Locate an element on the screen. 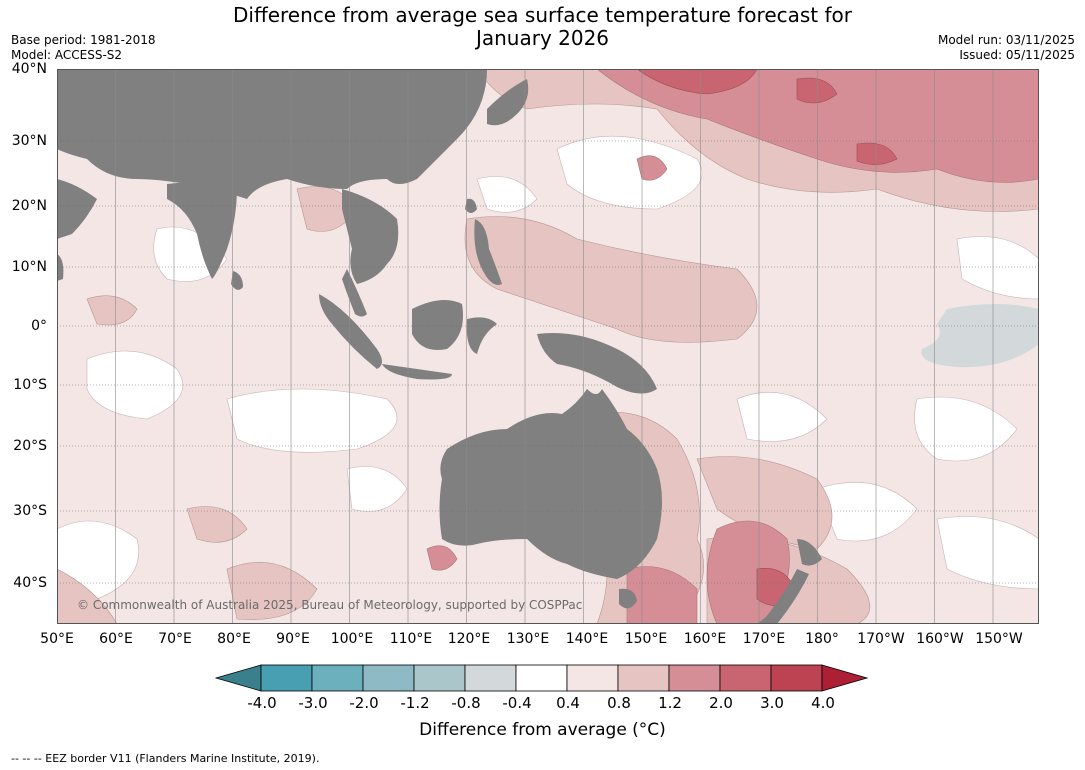  model-run-info: Model run: 03/11/2025 Issued: 05/11/2025 is located at coordinates (1006, 48).